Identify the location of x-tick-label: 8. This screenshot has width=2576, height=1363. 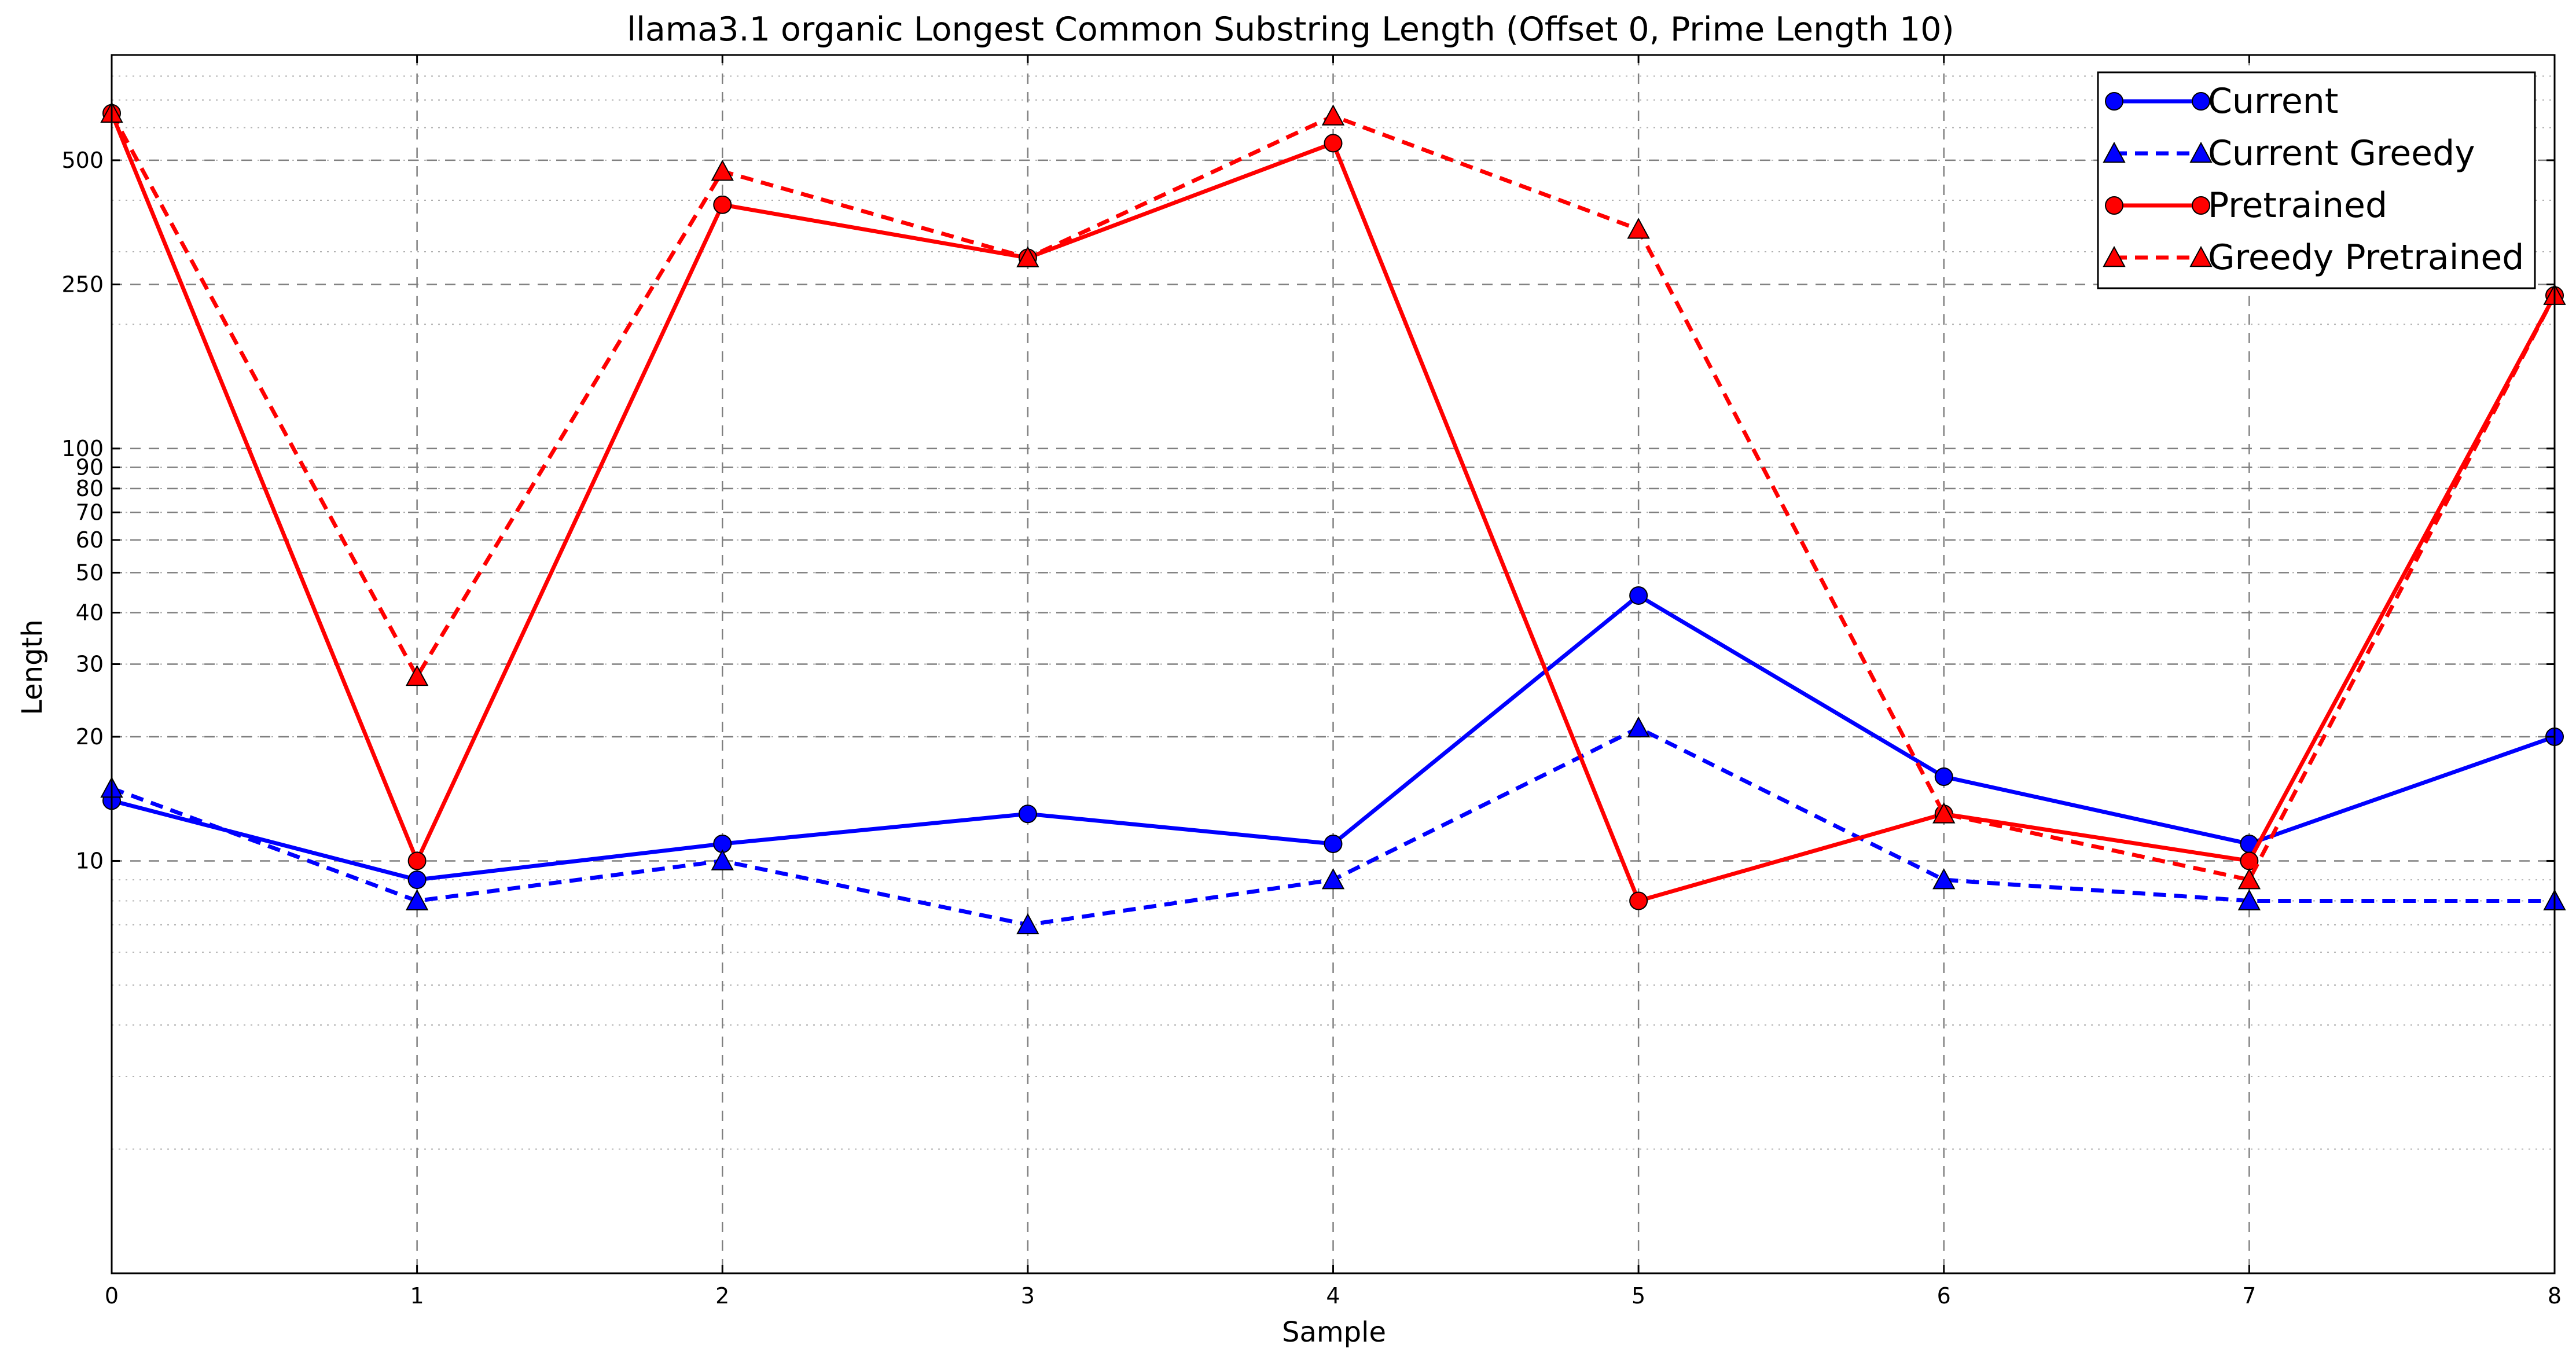
(2555, 1296).